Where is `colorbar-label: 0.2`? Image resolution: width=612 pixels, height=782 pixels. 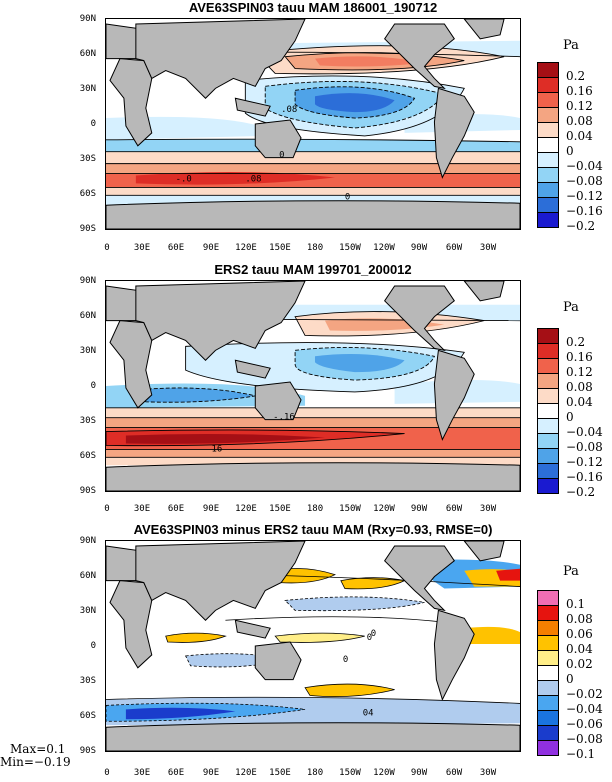 colorbar-label: 0.2 is located at coordinates (576, 342).